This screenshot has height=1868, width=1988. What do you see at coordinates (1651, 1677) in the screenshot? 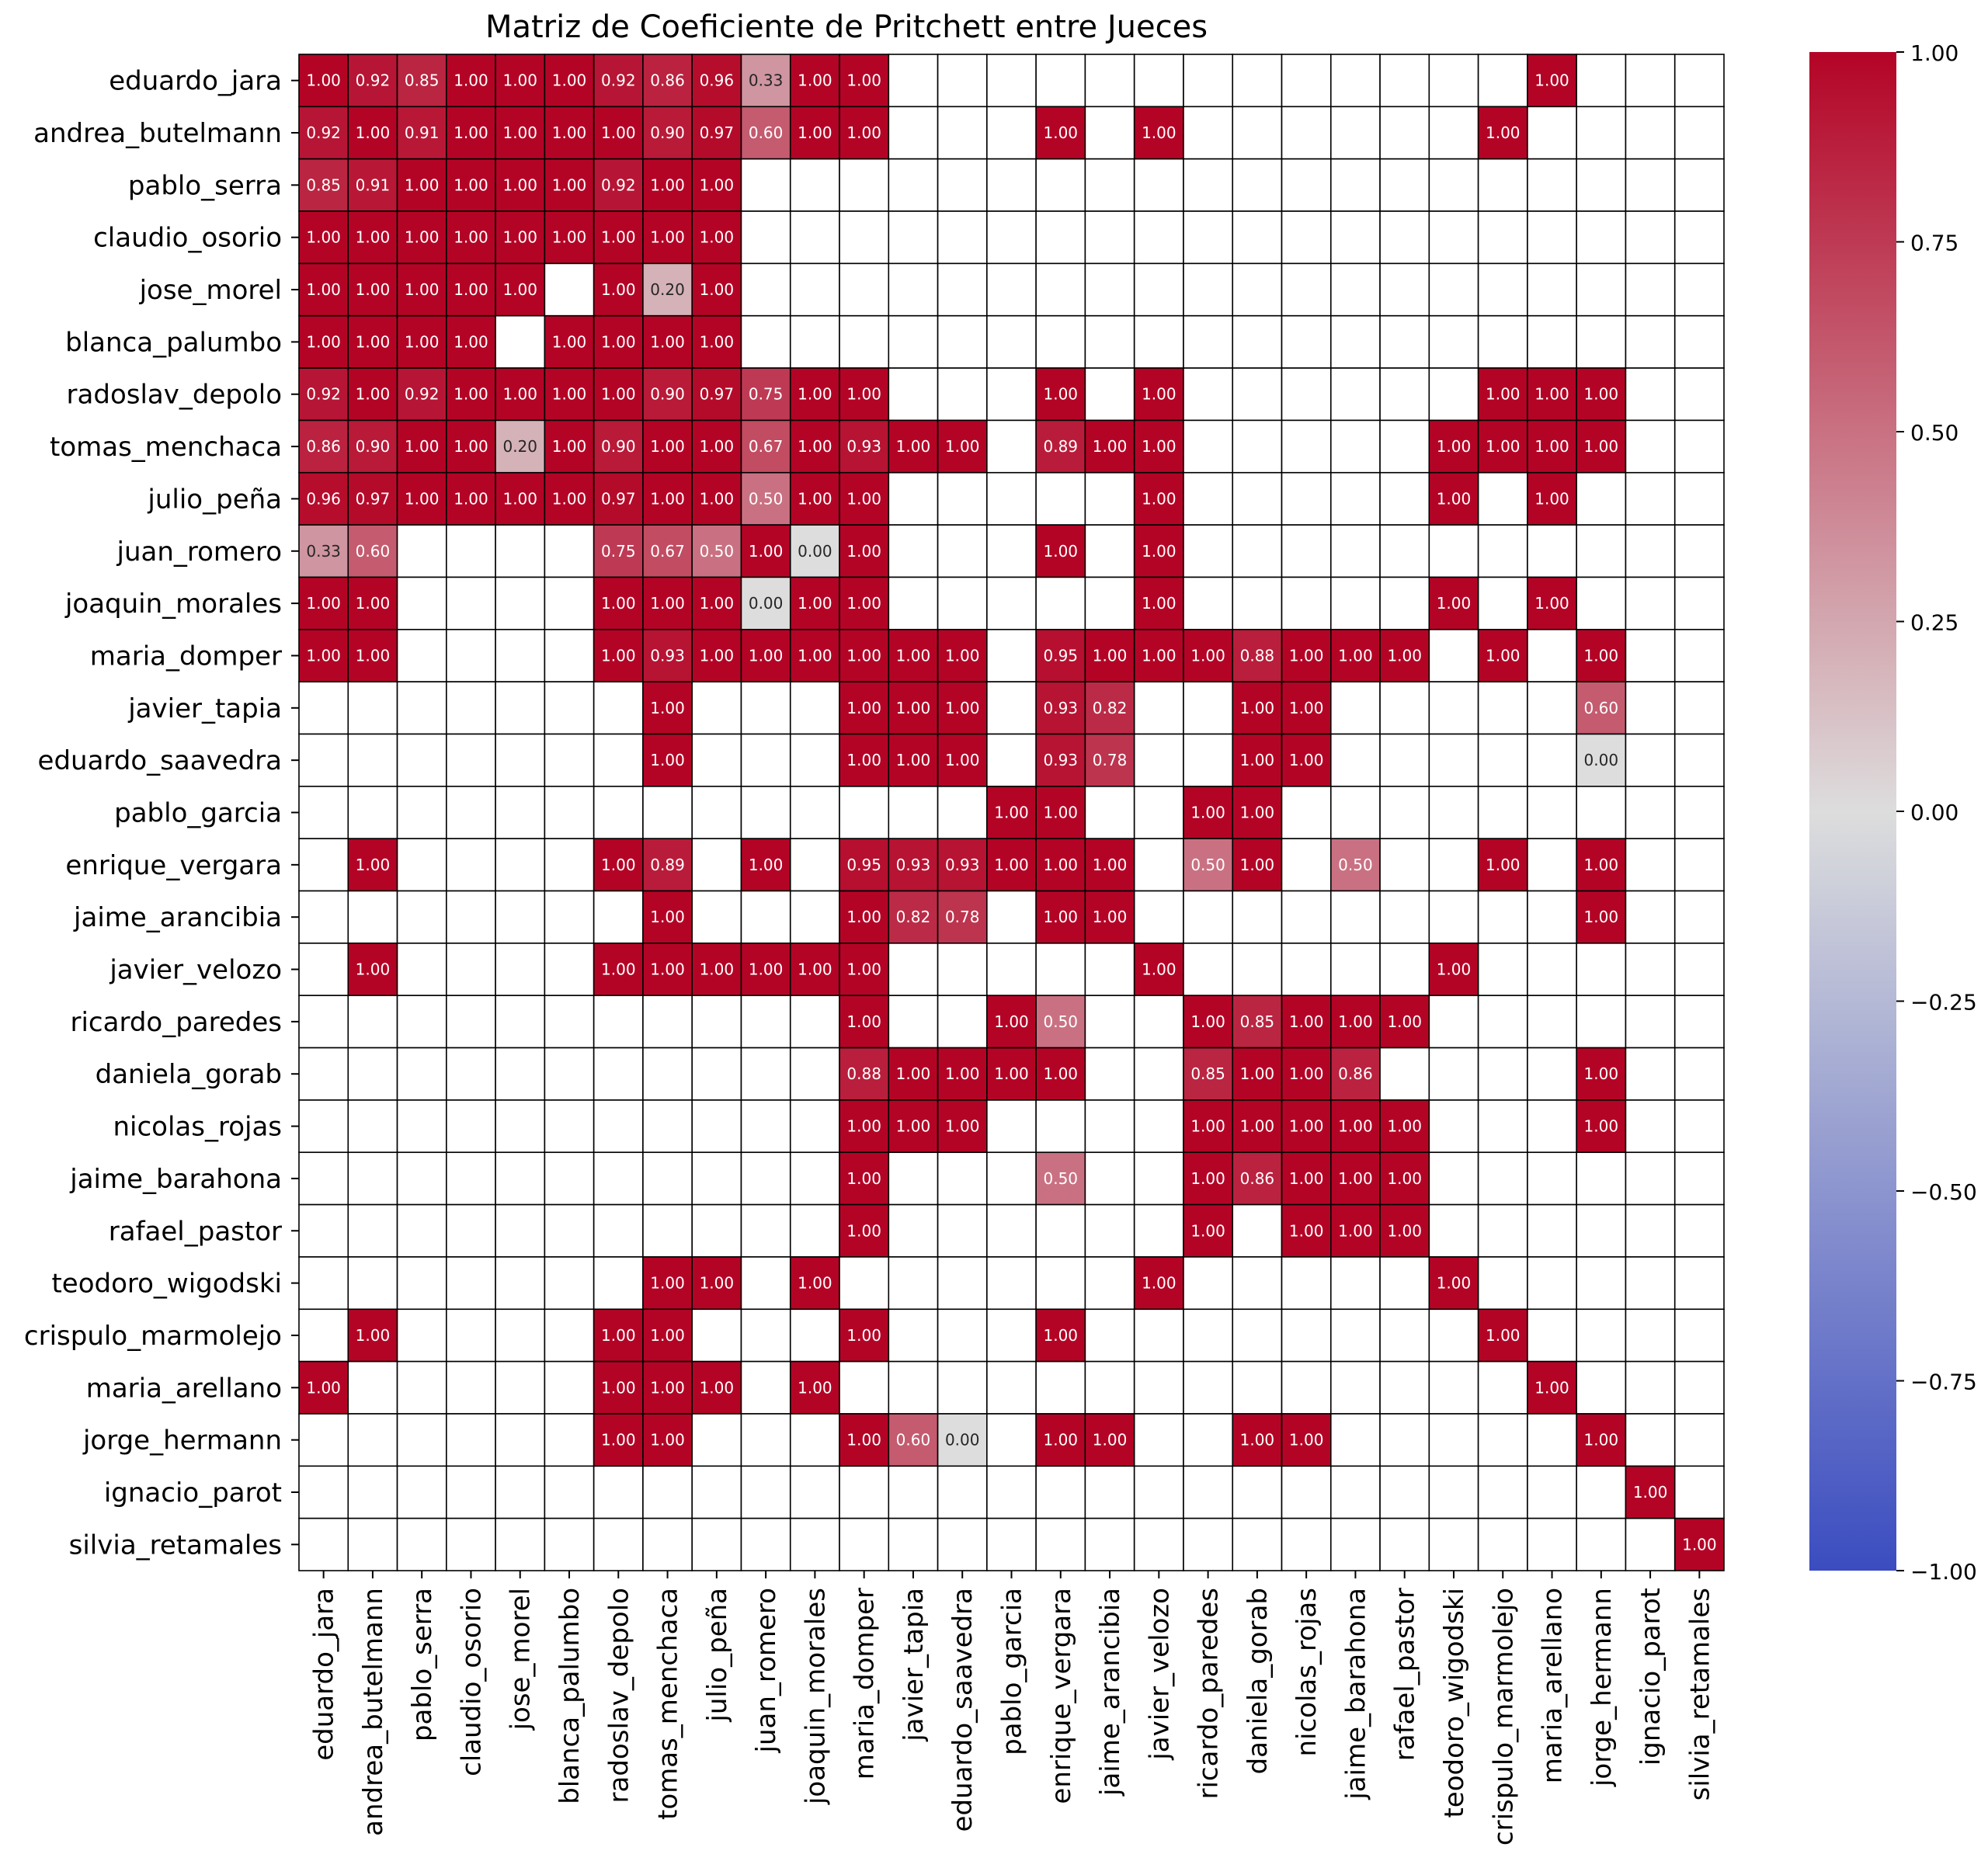
I see `column-label: ignacio_parot` at bounding box center [1651, 1677].